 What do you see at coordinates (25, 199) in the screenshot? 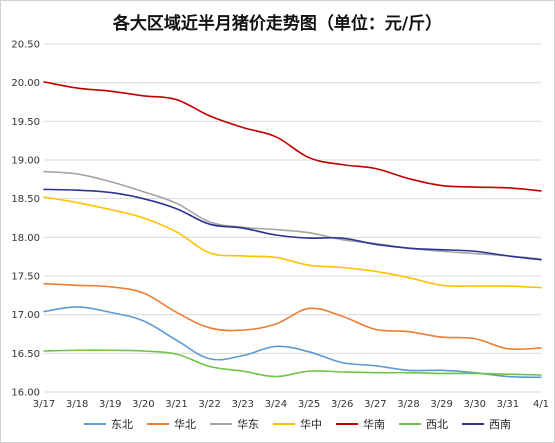
I see `y-tick-label: 18.50` at bounding box center [25, 199].